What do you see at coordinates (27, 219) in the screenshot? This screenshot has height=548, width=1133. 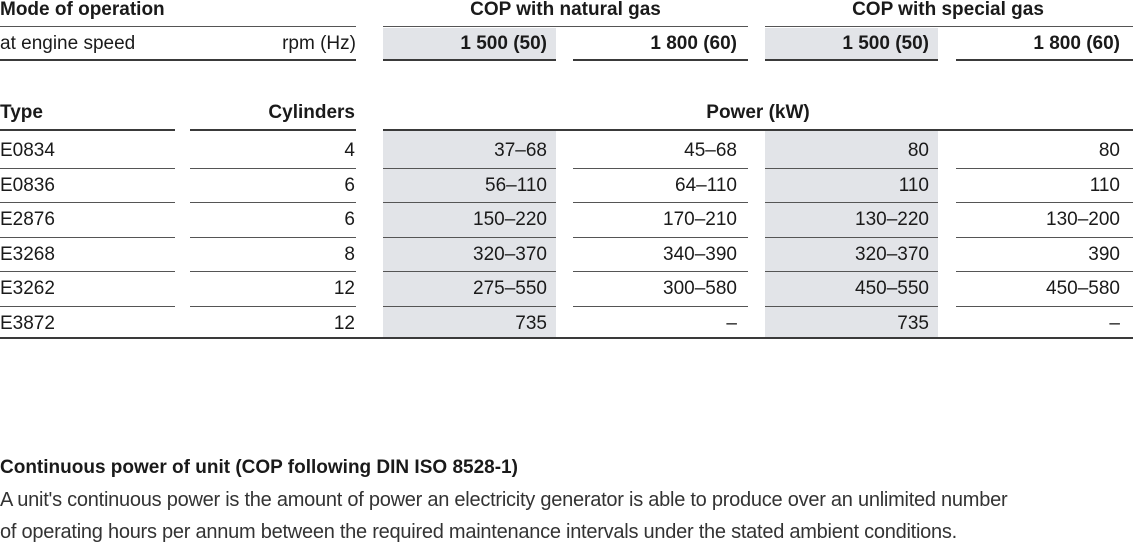 I see `row-type: E2876` at bounding box center [27, 219].